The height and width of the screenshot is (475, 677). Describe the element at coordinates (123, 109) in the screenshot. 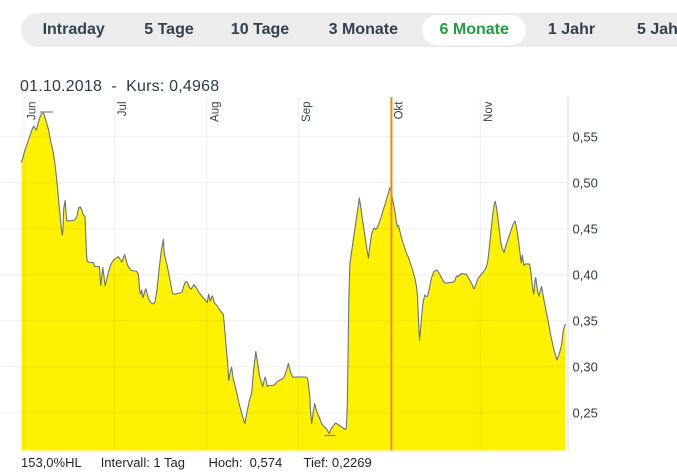

I see `svg-text: Jul` at that location.